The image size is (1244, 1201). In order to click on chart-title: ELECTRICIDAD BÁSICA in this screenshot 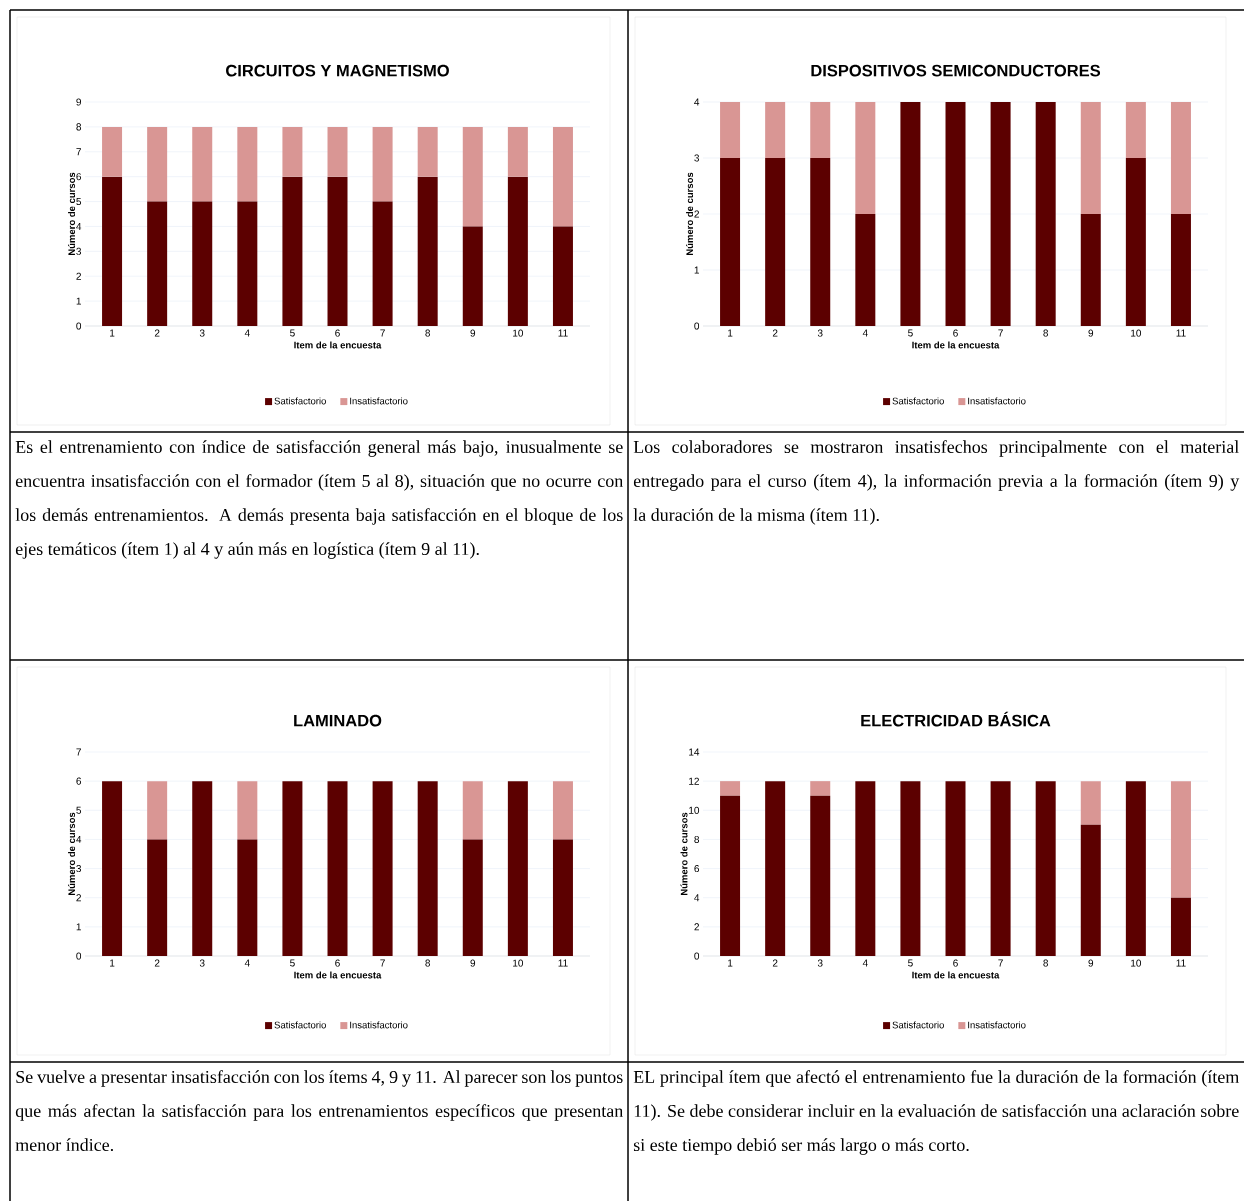, I will do `click(956, 719)`.